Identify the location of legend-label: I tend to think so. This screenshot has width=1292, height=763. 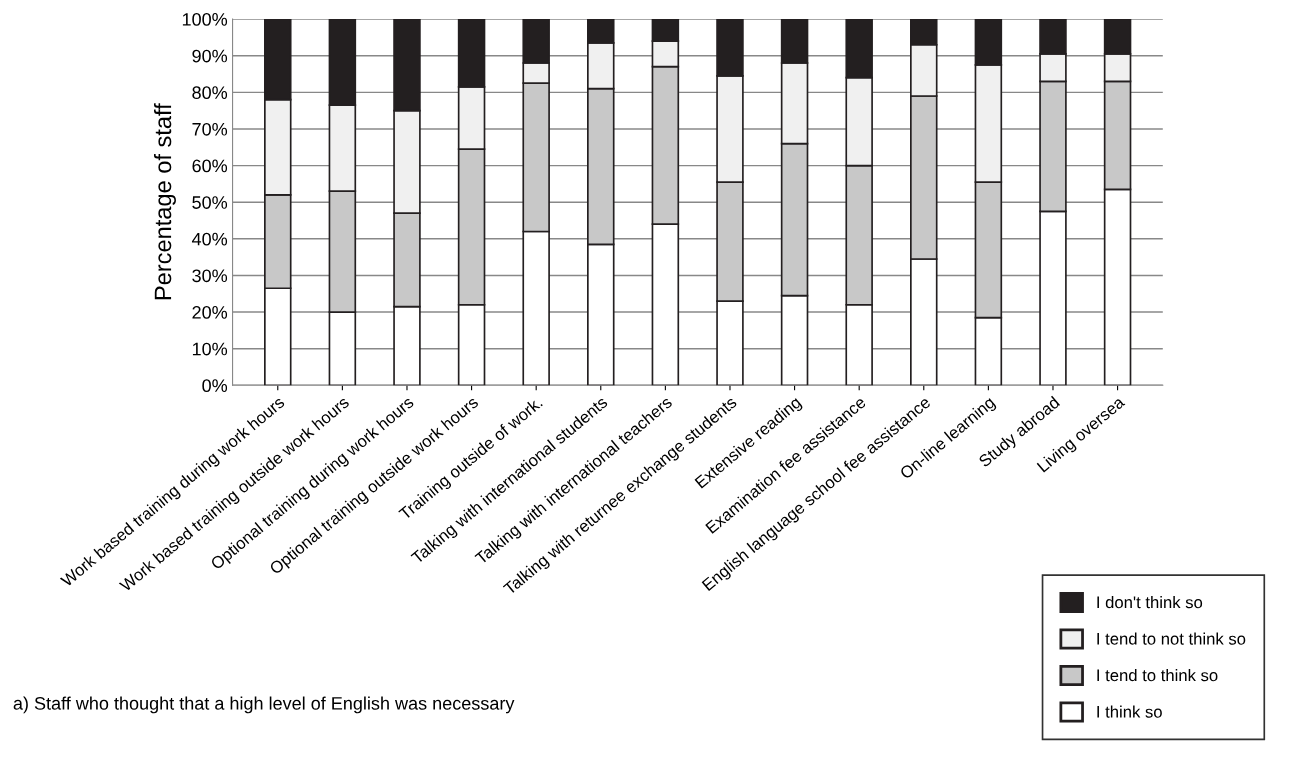
(1157, 675).